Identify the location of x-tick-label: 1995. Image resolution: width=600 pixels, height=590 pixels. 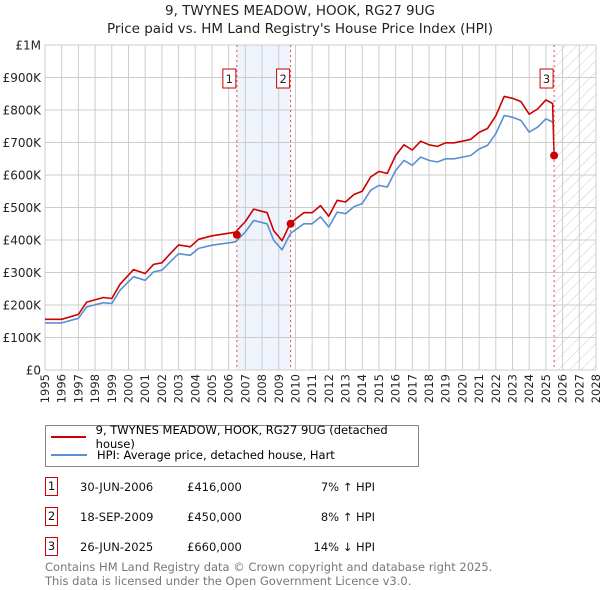
(45, 388).